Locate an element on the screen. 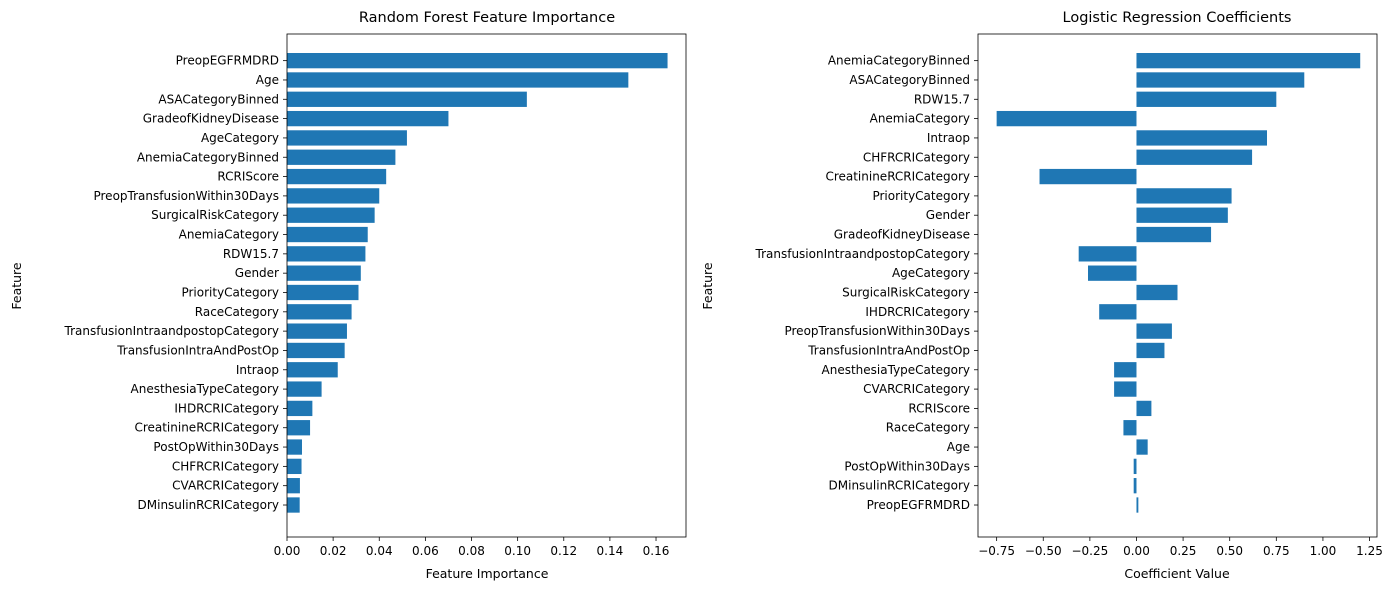  y-tick-label: RDW15.7 is located at coordinates (942, 99).